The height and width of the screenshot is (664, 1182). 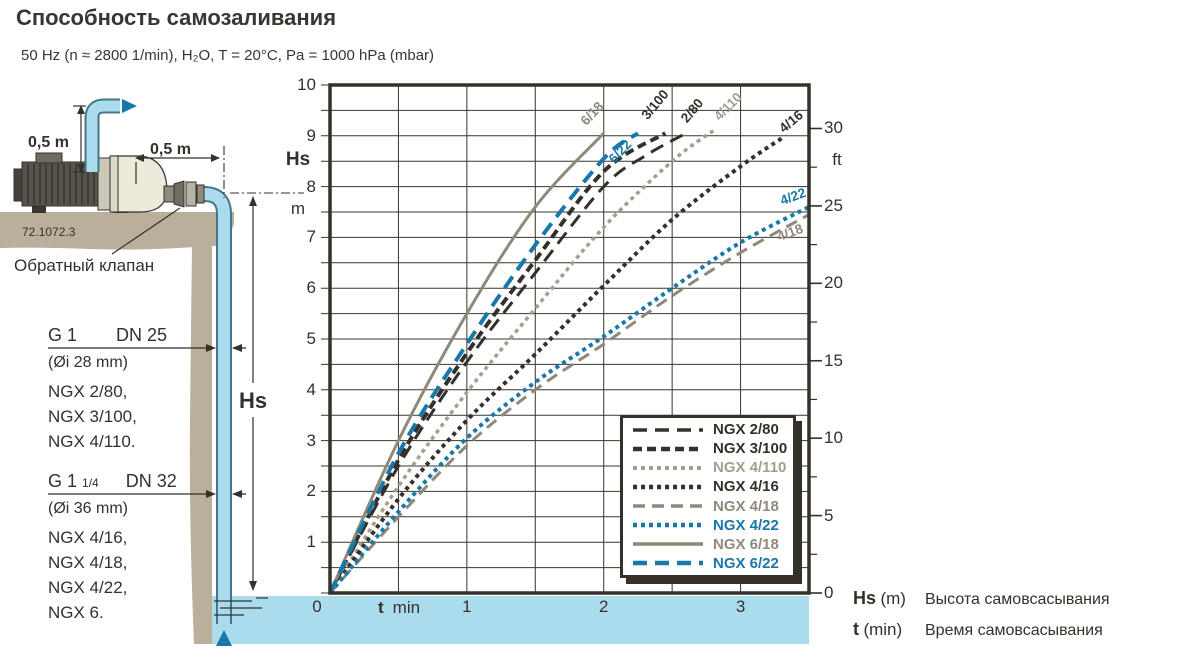 I want to click on legend-item-ngx-4-22: NGX 4/22, so click(x=712, y=525).